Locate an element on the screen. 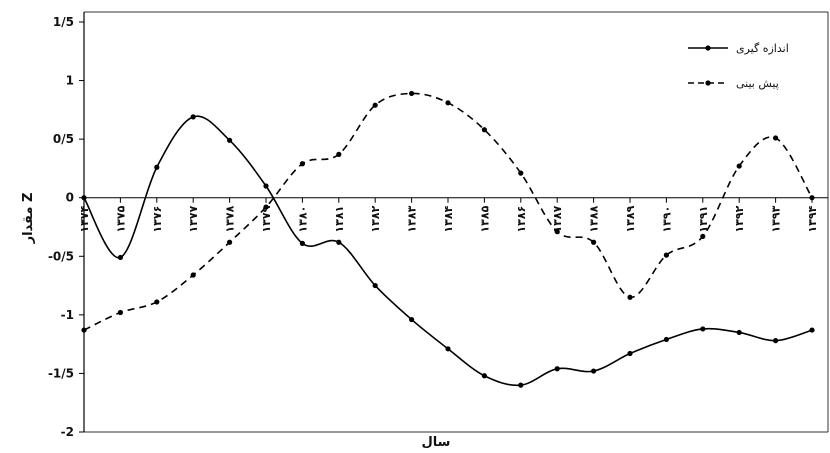  x-tick-label: ۱۳۸۹ is located at coordinates (630, 218).